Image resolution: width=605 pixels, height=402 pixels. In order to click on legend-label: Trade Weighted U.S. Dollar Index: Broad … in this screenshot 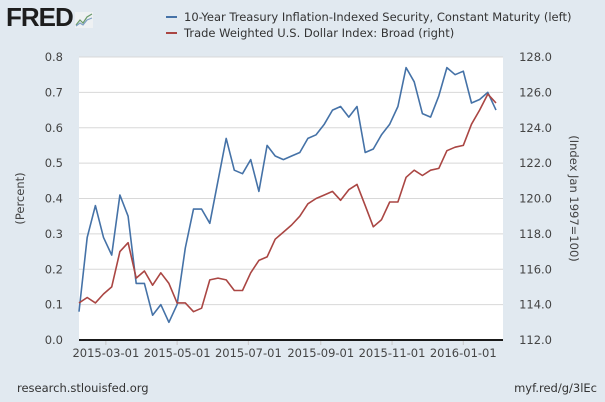, I will do `click(319, 33)`.